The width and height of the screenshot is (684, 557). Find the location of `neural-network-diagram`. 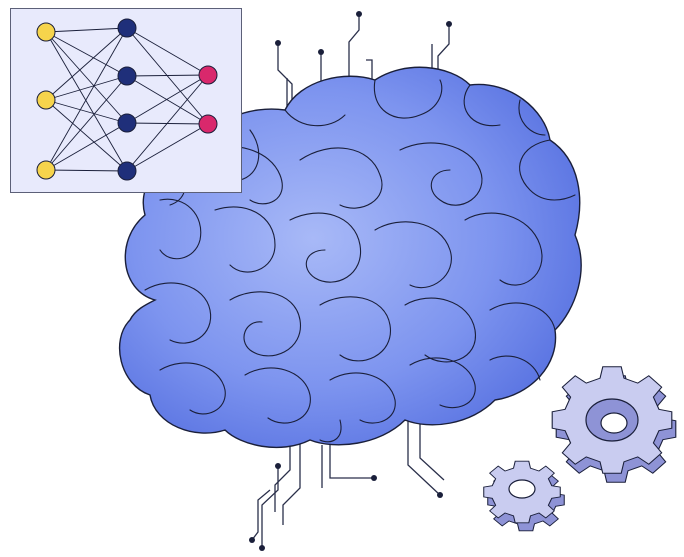

neural-network-diagram is located at coordinates (126, 100).